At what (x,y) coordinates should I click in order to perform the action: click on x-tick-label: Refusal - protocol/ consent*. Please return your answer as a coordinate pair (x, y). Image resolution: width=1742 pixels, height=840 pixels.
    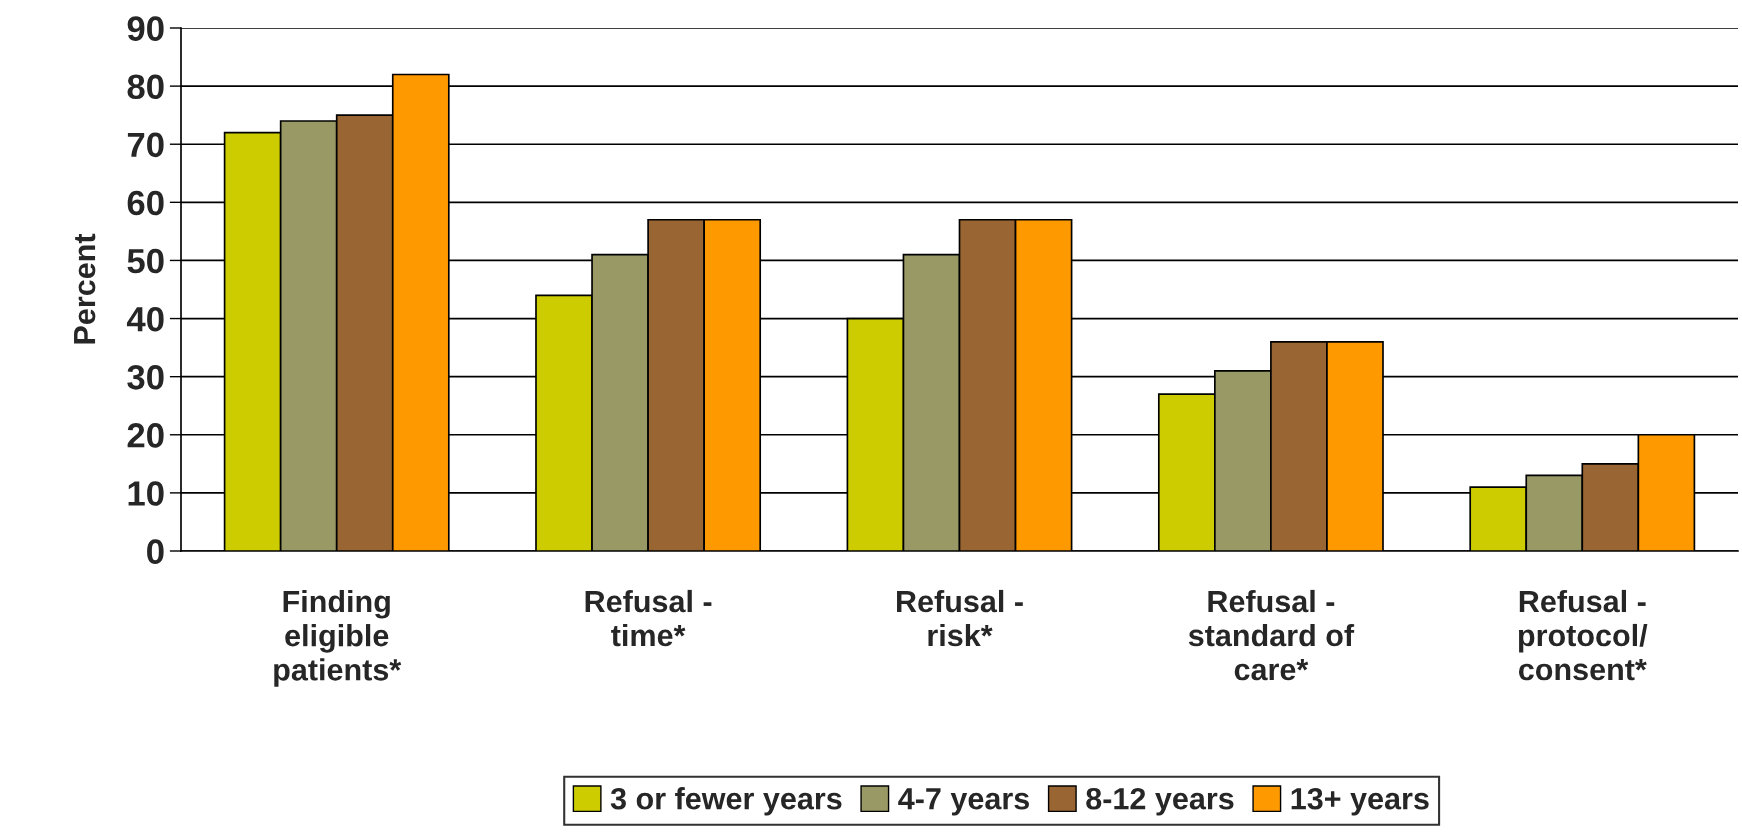
    Looking at the image, I should click on (1583, 635).